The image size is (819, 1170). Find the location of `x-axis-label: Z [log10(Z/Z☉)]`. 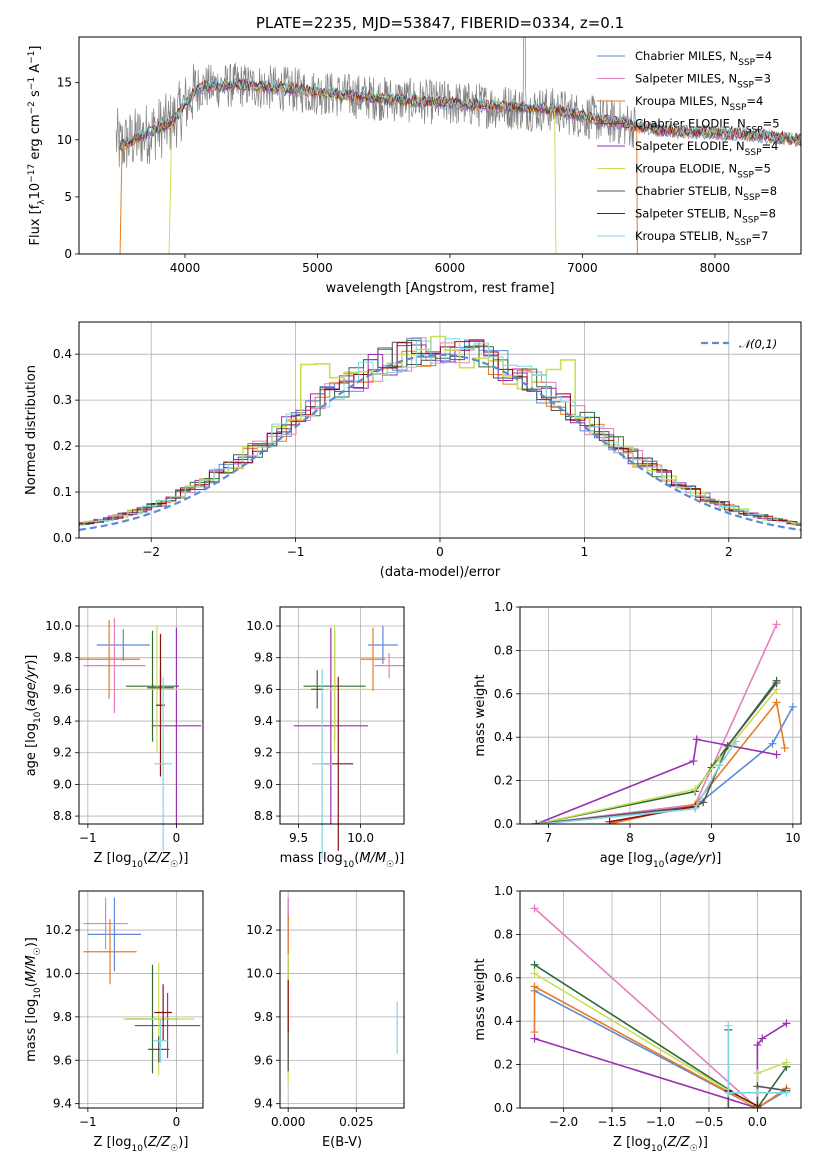

x-axis-label: Z [log10(Z/Z☉)] is located at coordinates (660, 1144).